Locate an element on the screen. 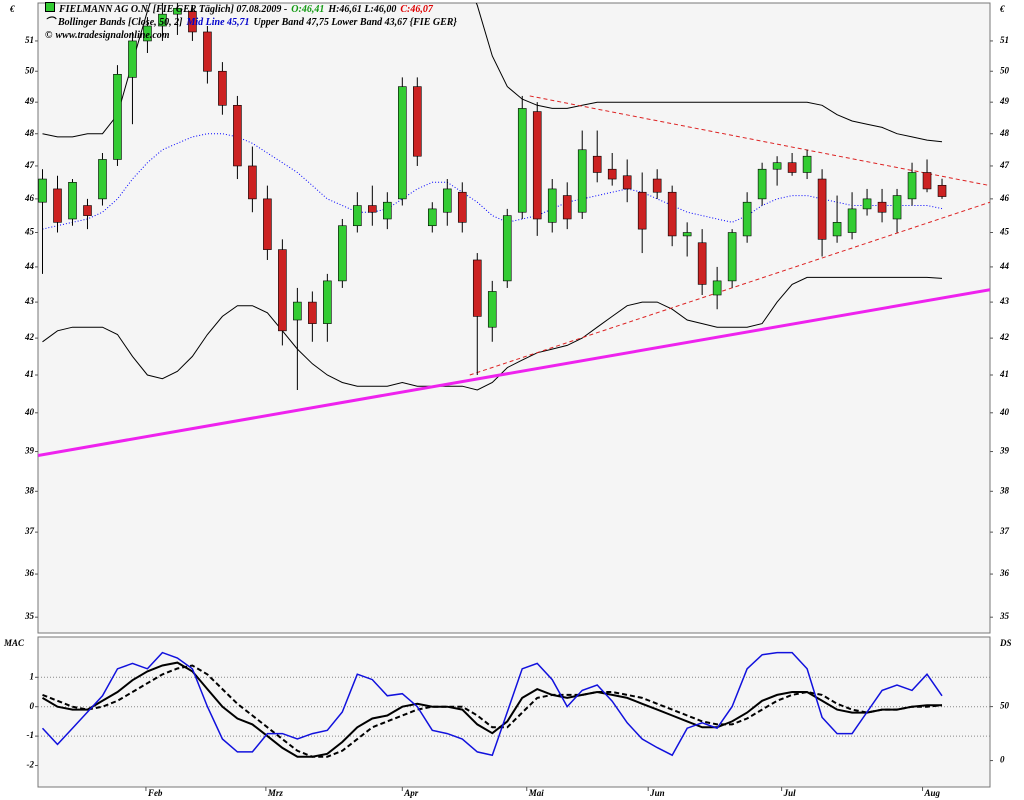 The height and width of the screenshot is (800, 1024). y2-tick-label: 50 is located at coordinates (1005, 70).